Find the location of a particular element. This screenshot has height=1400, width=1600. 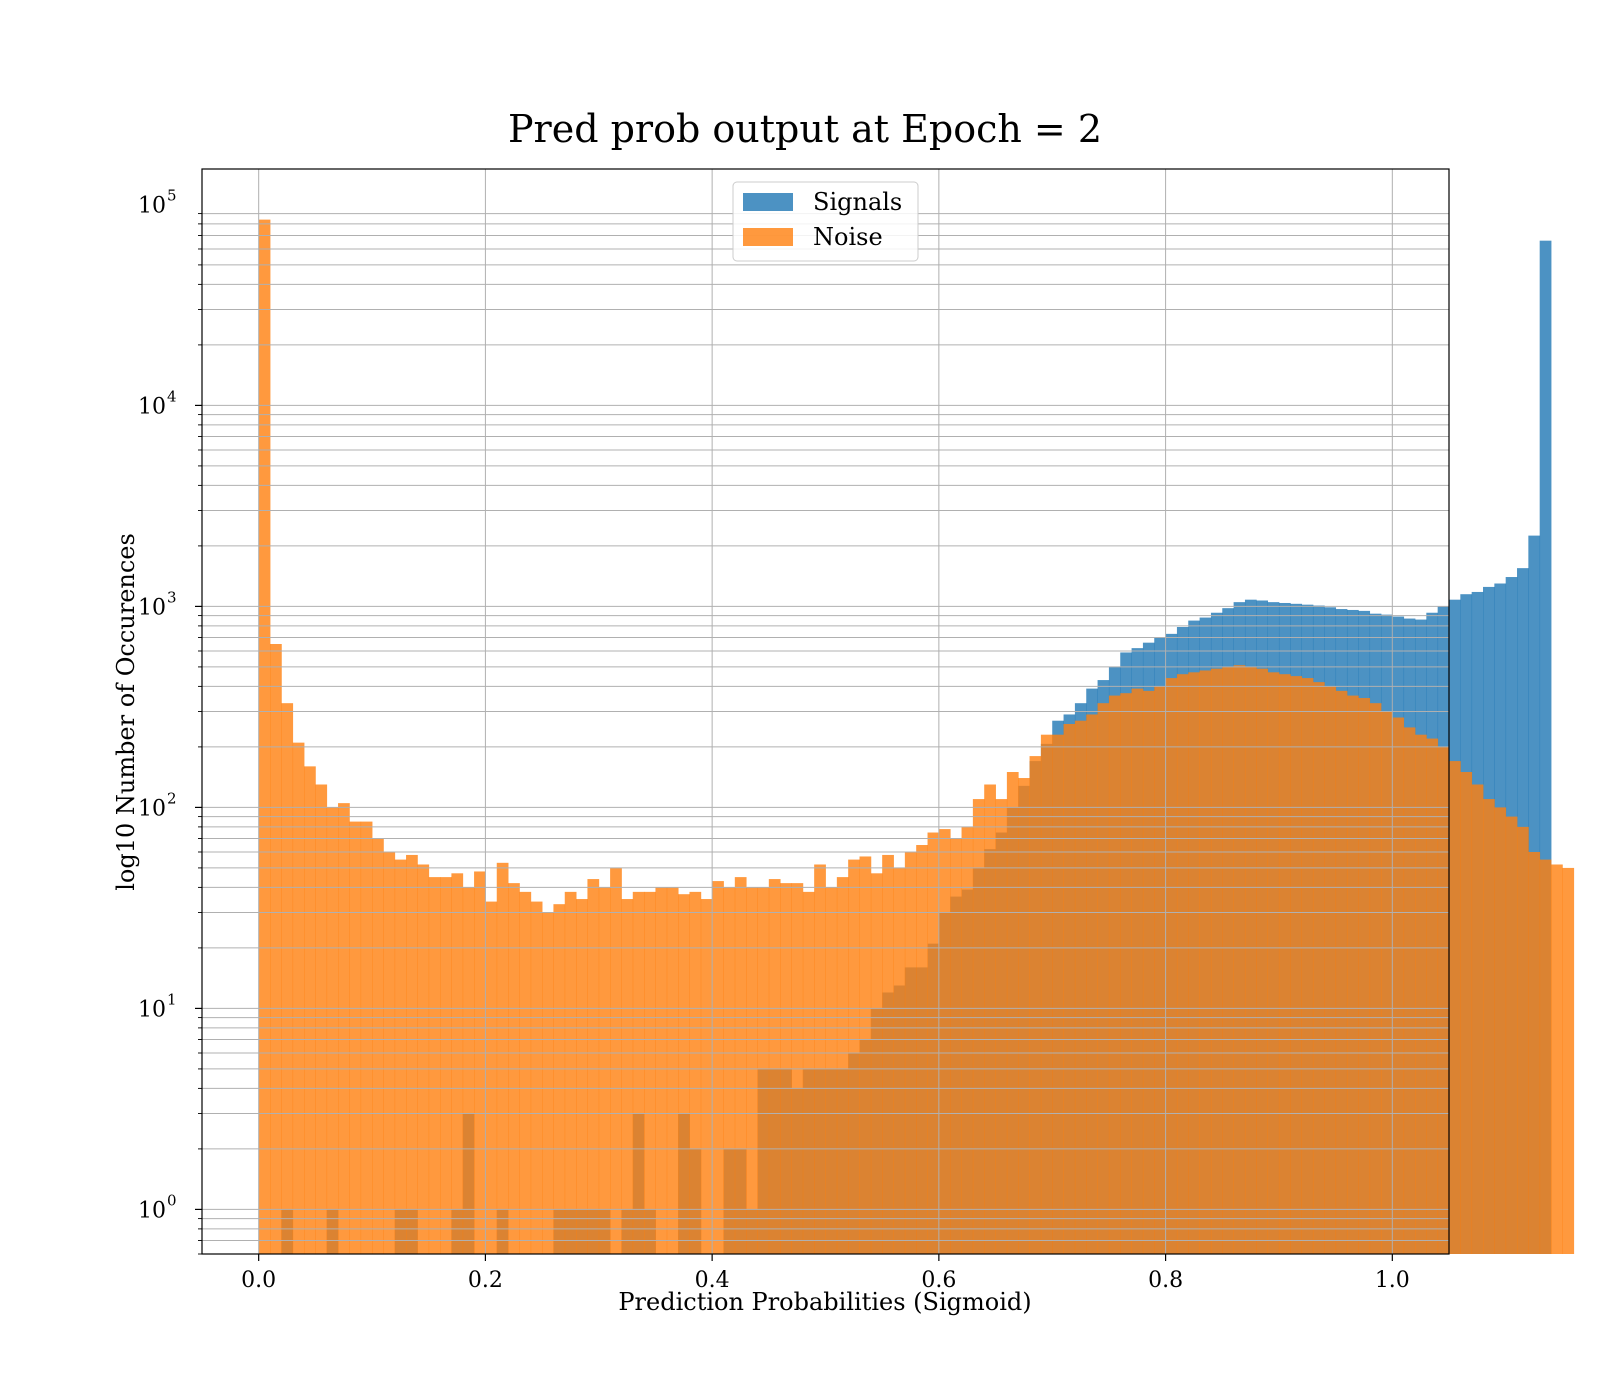

x-tick-label: 0.8 is located at coordinates (1165, 1280).